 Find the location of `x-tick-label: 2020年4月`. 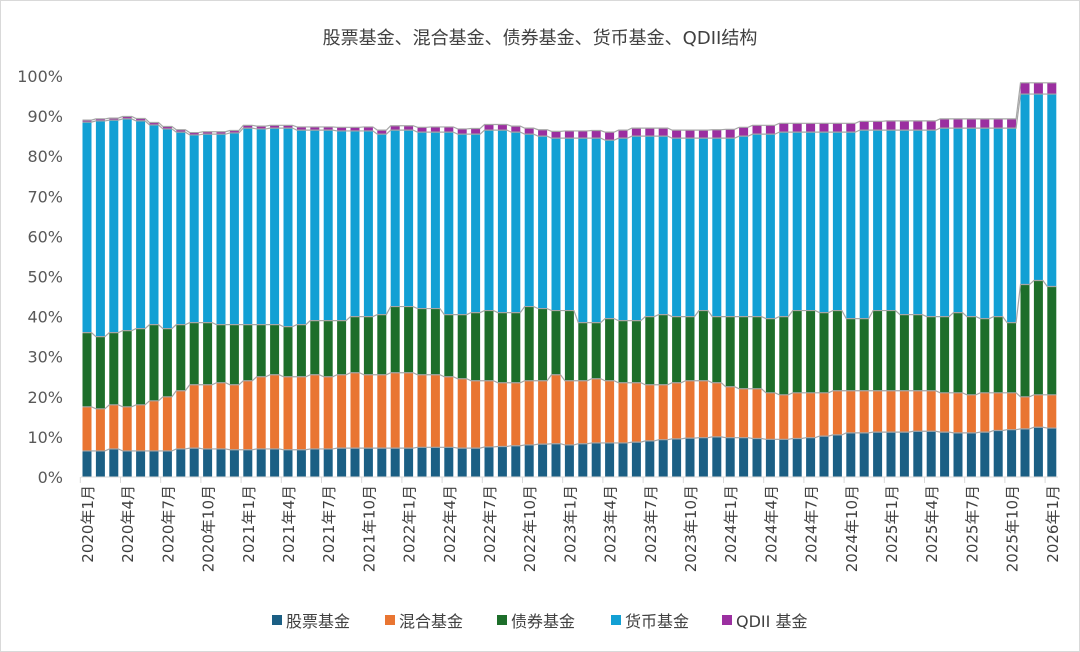

x-tick-label: 2020年4月 is located at coordinates (128, 524).